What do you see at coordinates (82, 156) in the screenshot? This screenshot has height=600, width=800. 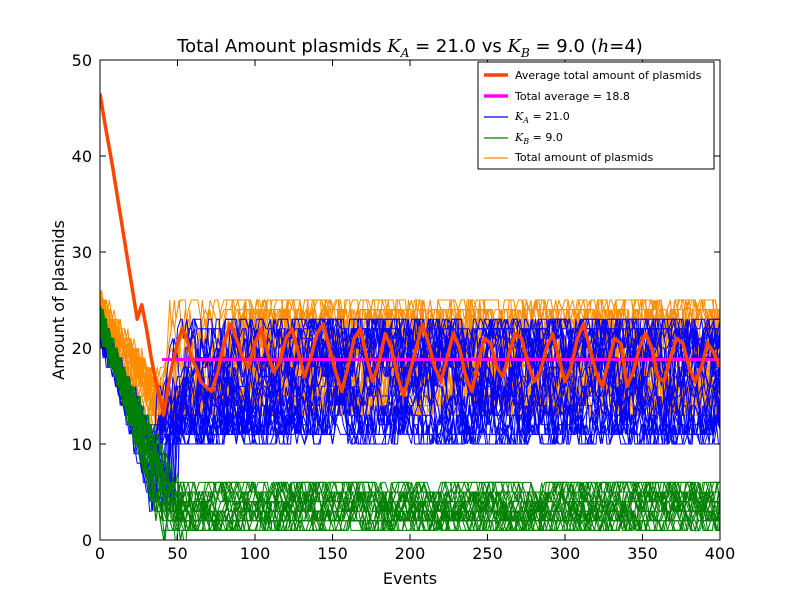 I see `y-tick-label: 40` at bounding box center [82, 156].